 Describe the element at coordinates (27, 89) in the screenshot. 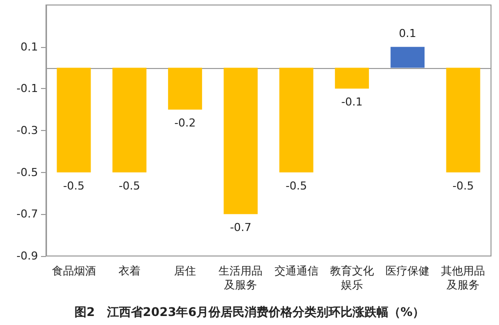

I see `y-tick-label: -0.1` at that location.